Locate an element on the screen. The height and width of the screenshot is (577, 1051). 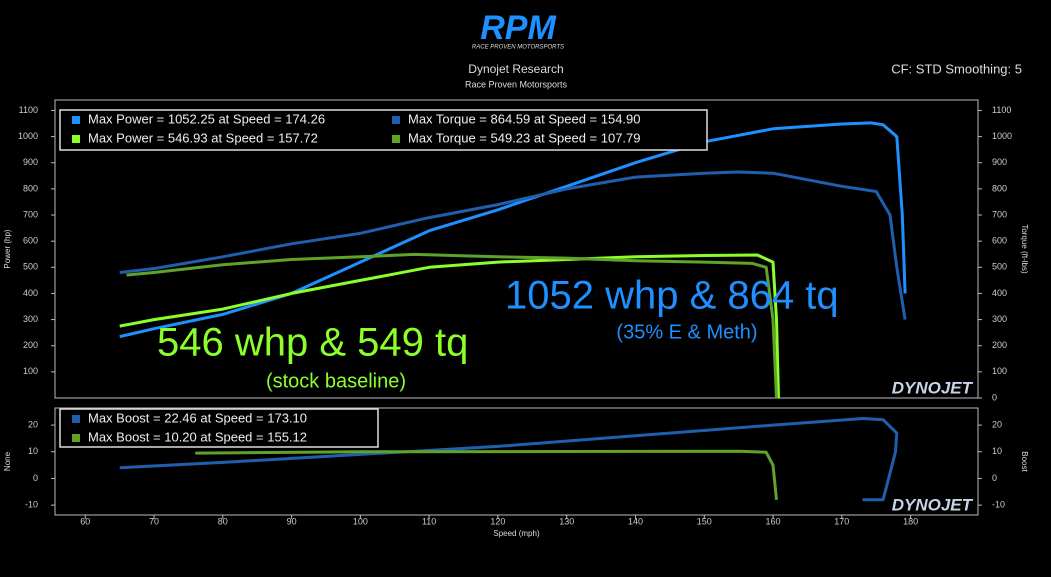
x-tick-label: 130 is located at coordinates (566, 521).